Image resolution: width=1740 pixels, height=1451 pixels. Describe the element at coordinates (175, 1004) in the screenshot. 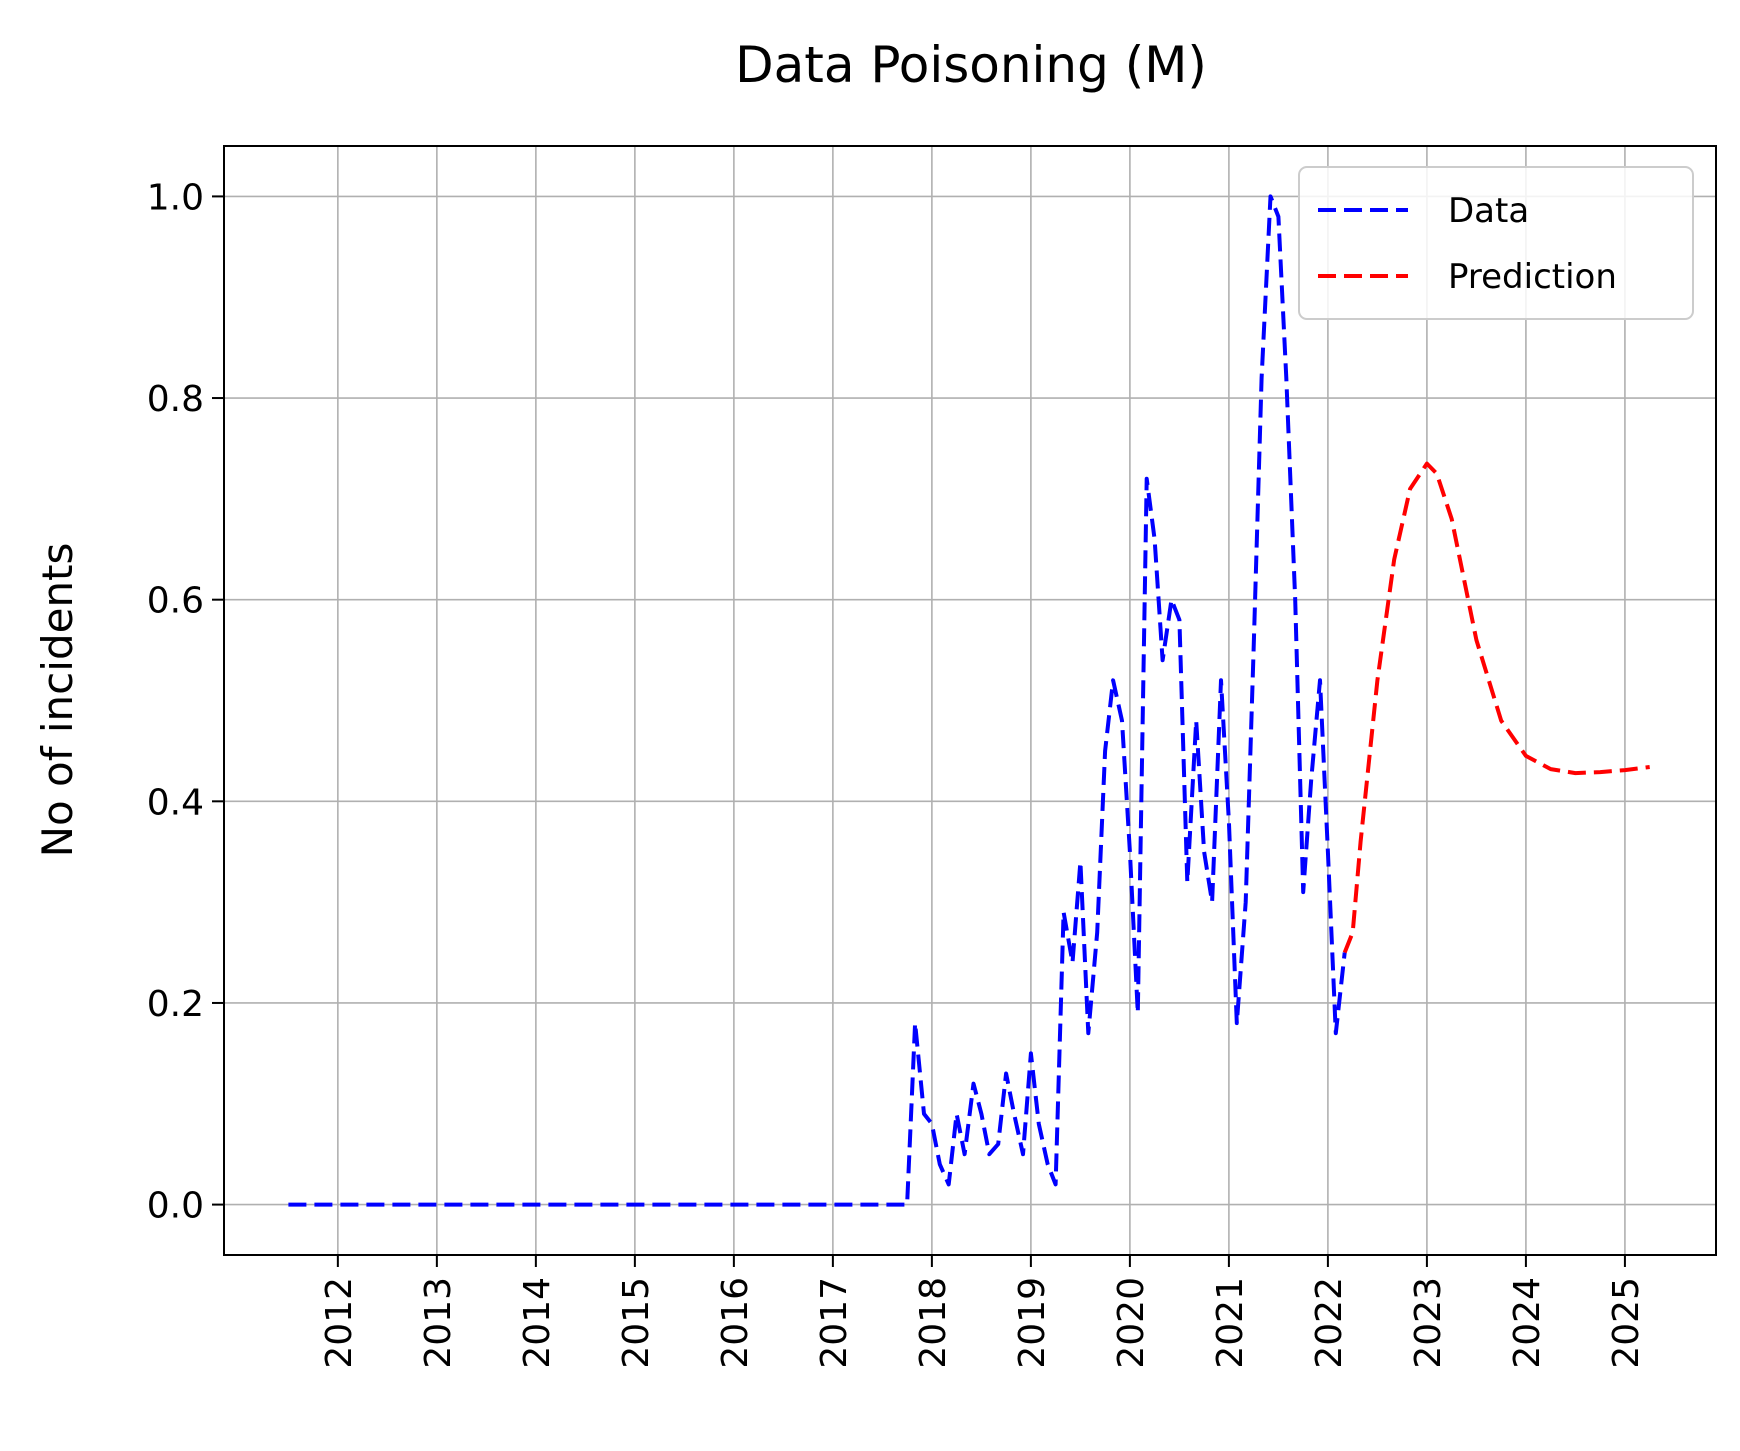

I see `y-tick-label: 0.2` at that location.